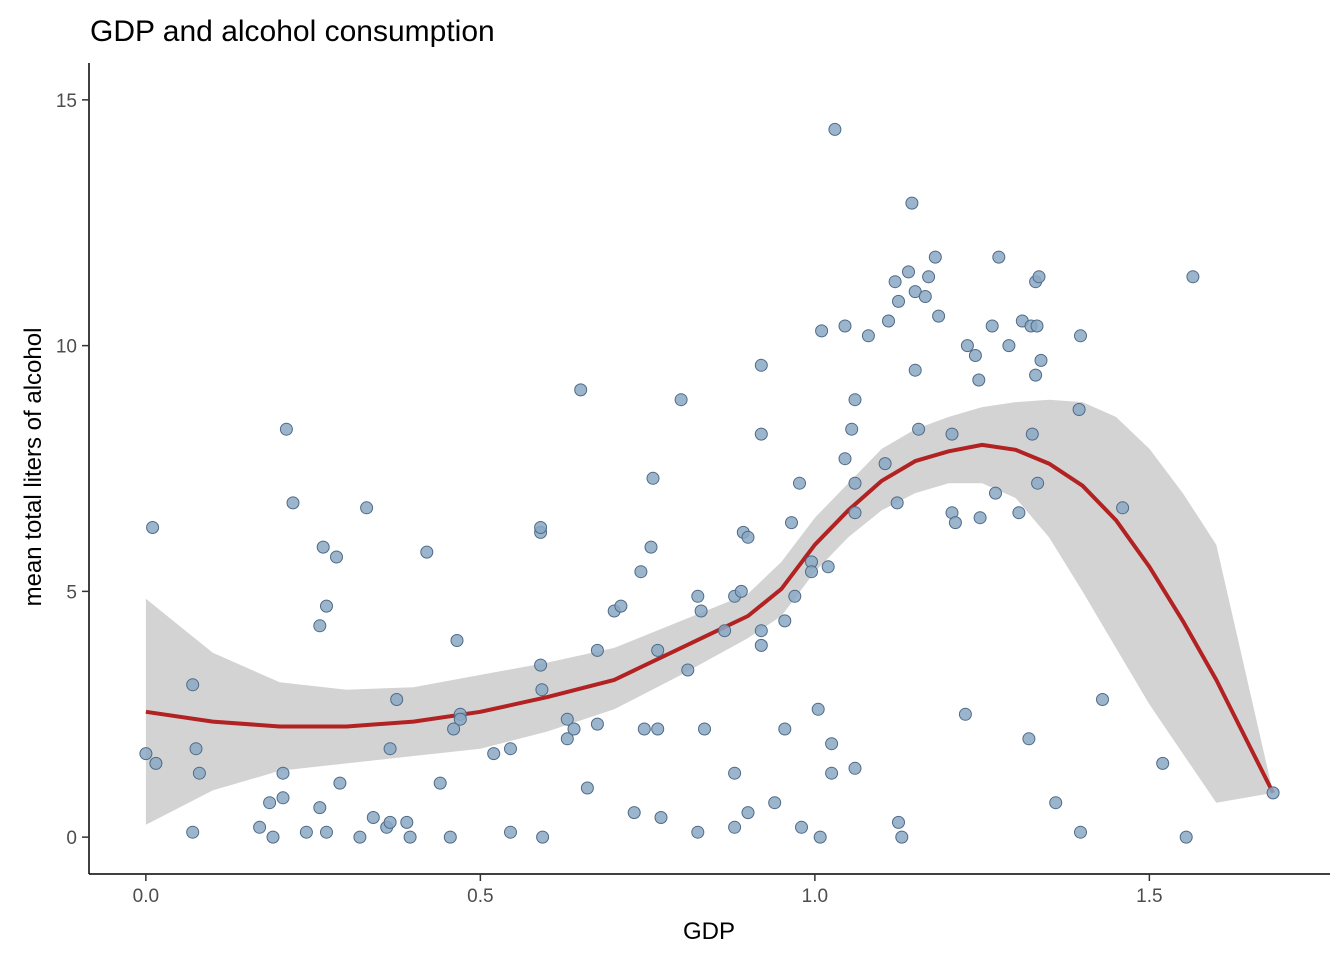 The height and width of the screenshot is (960, 1344). What do you see at coordinates (66, 101) in the screenshot?
I see `y-tick-label: 15` at bounding box center [66, 101].